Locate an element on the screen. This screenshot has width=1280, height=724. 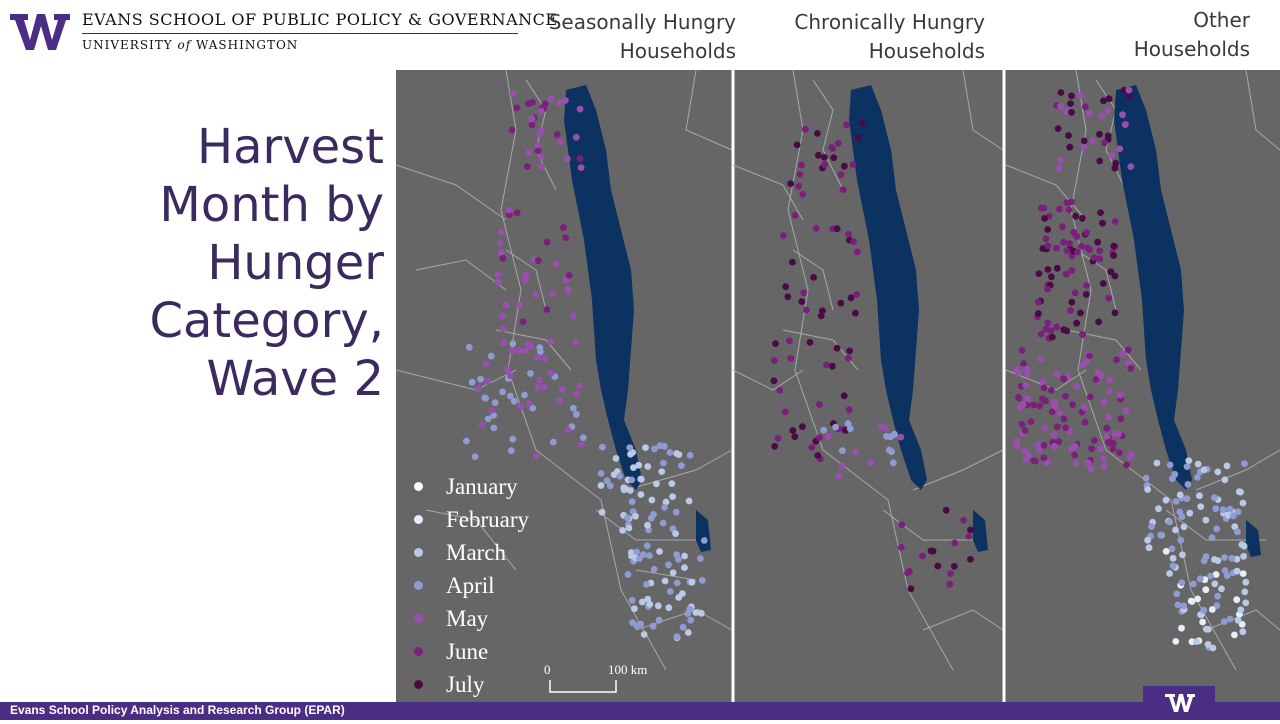
column-label-seasonally-hungry: Seasonally Hungry Households is located at coordinates (642, 36).